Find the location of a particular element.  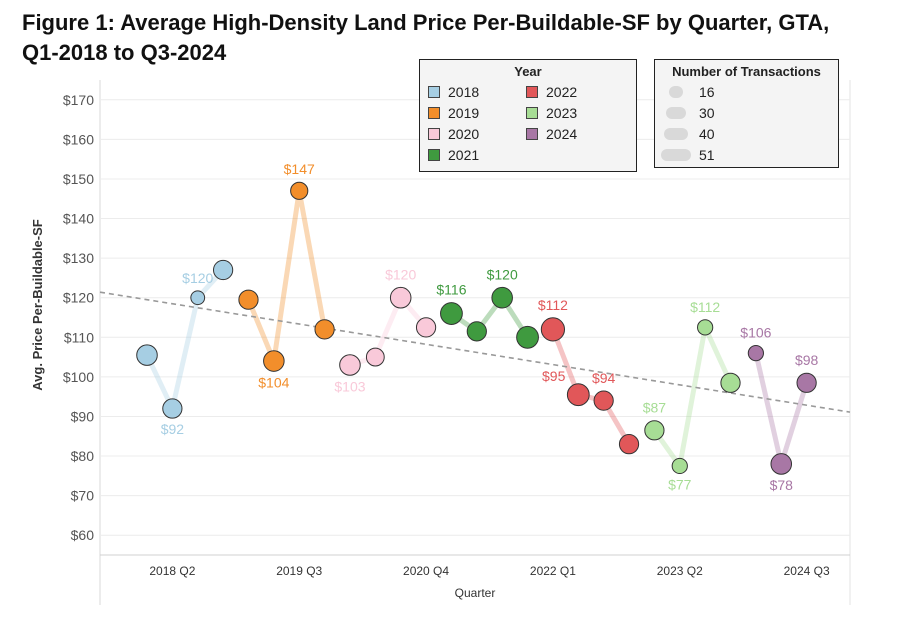

year-legend-item-2018: 2018 is located at coordinates (453, 92).